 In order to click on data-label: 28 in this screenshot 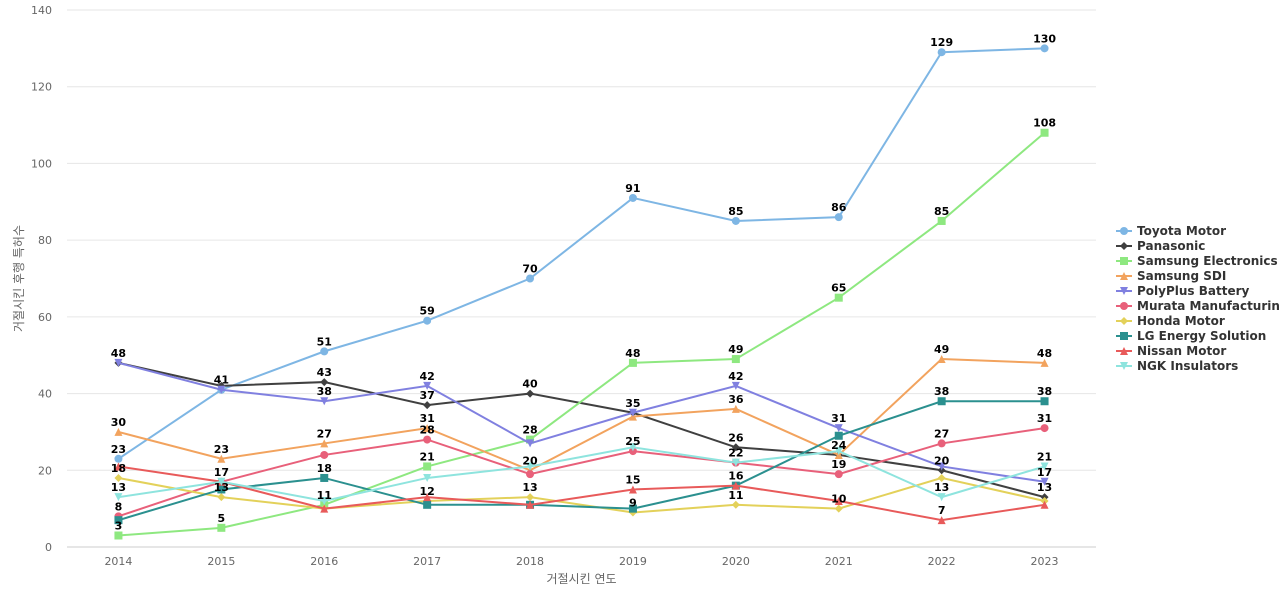, I will do `click(529, 430)`.